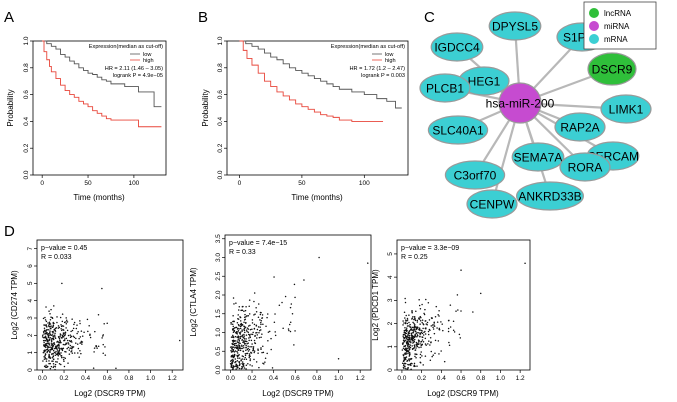 The width and height of the screenshot is (677, 402). What do you see at coordinates (520, 104) in the screenshot?
I see `mirna-node-label: hsa-miR-200` at bounding box center [520, 104].